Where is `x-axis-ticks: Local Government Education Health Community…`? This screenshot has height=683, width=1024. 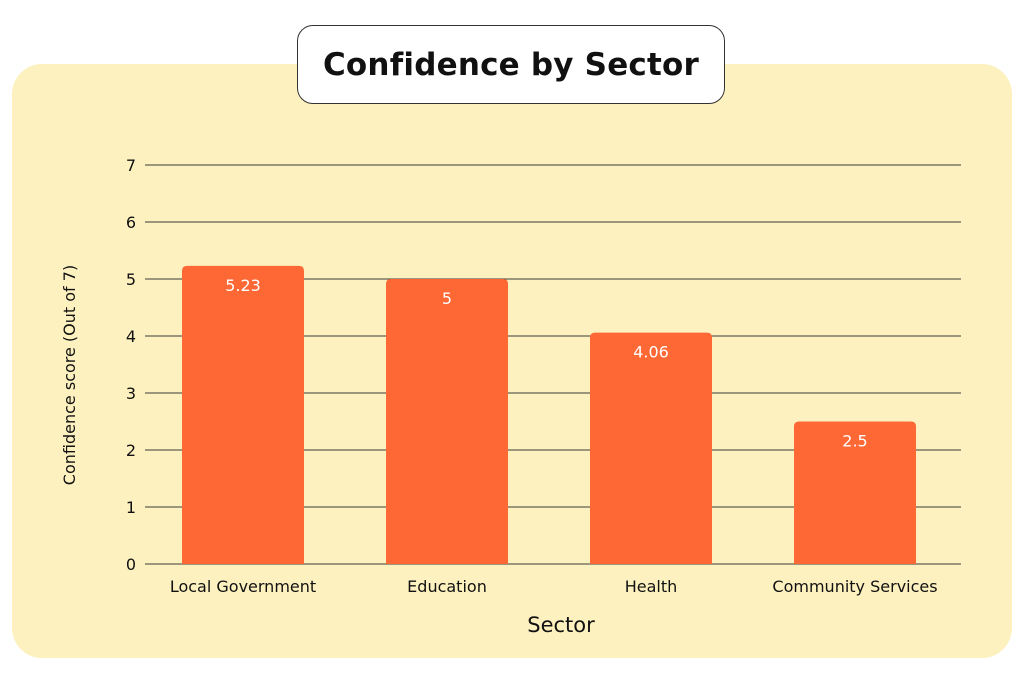
x-axis-ticks: Local Government Education Health Community… is located at coordinates (554, 586).